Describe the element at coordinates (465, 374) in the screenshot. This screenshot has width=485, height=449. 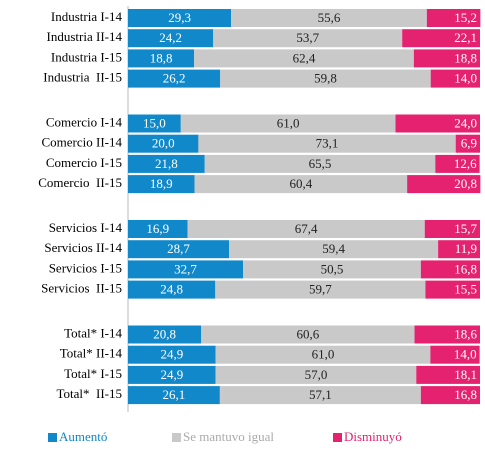
I see `value-label: 18,1` at that location.